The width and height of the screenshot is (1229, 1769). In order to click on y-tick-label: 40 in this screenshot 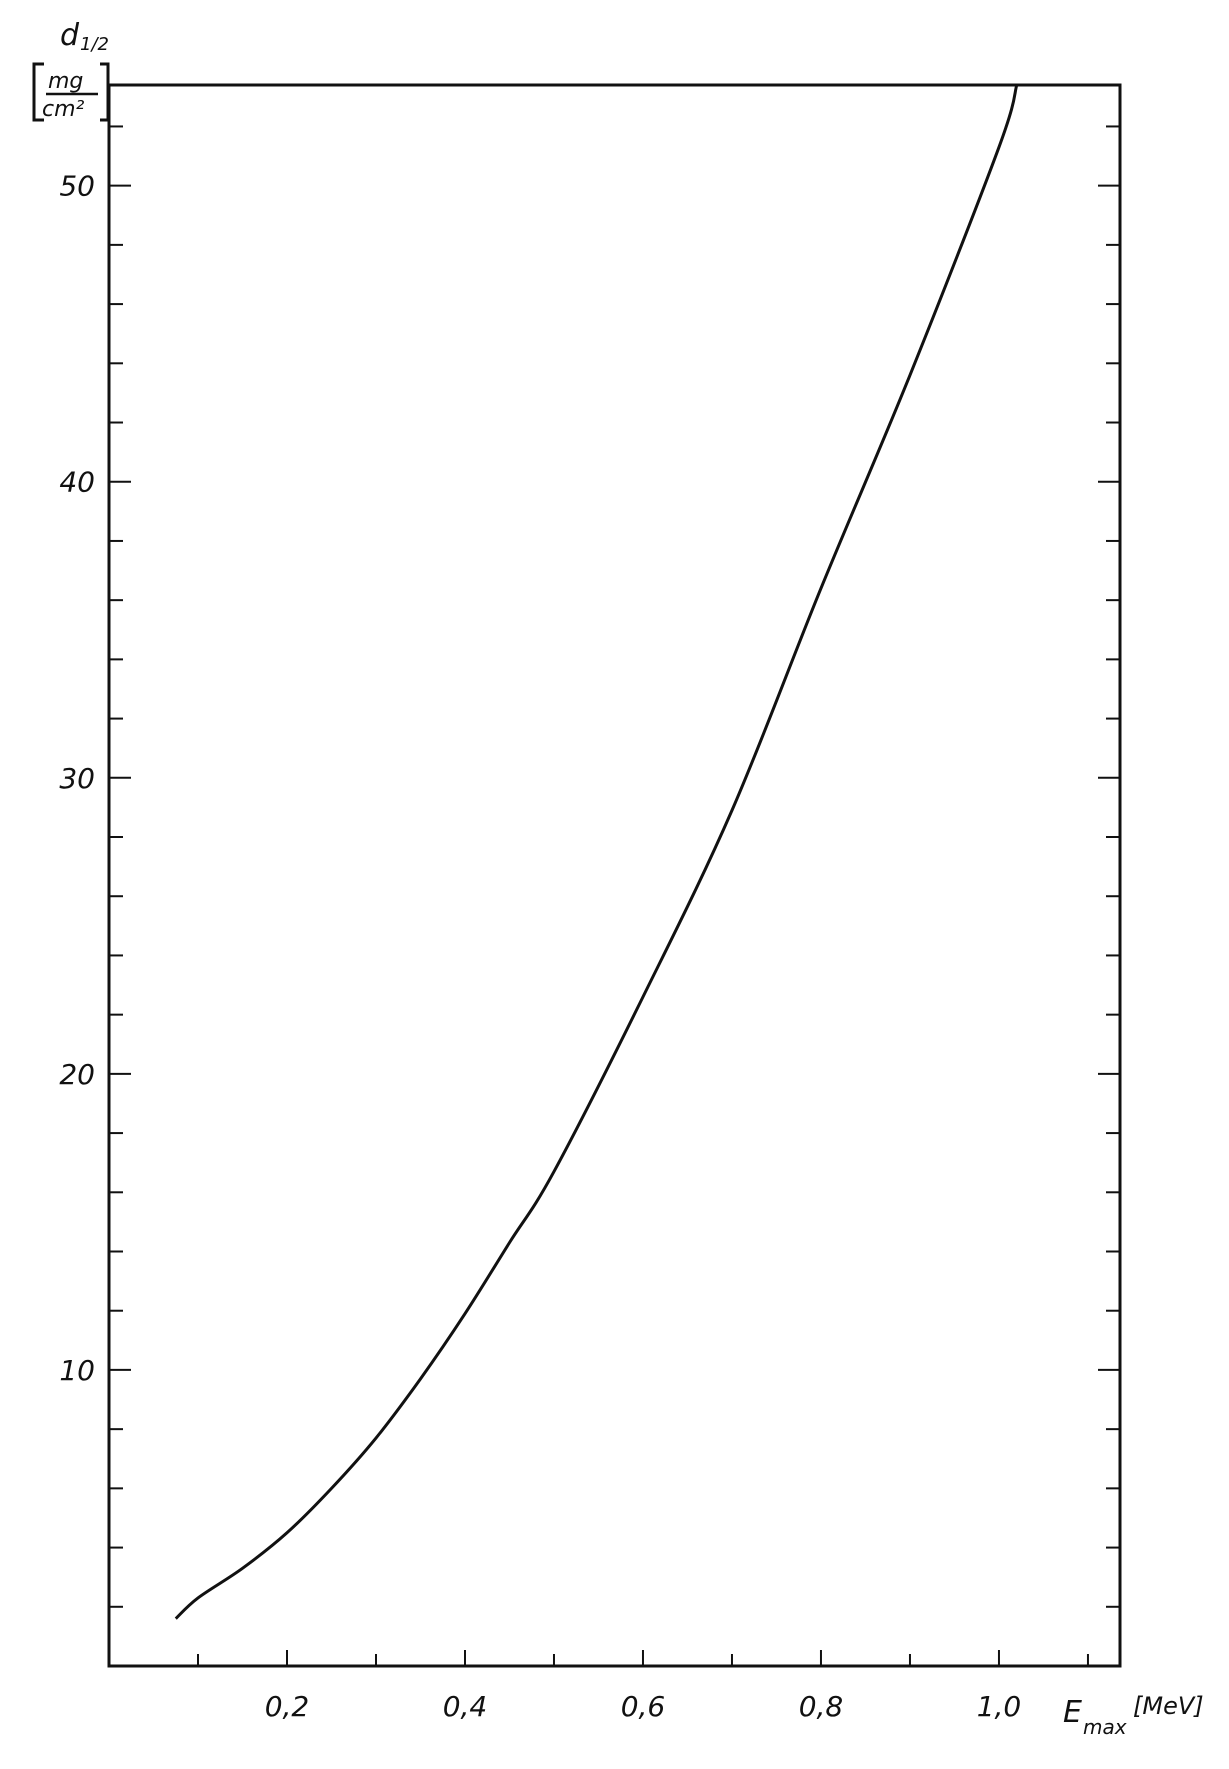, I will do `click(77, 482)`.